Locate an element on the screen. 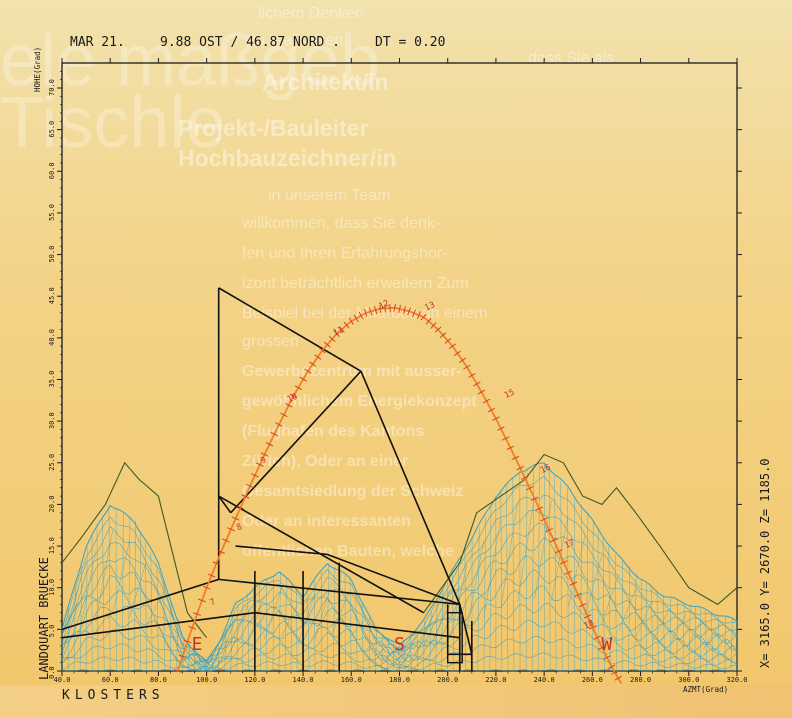 The height and width of the screenshot is (718, 792). x-tick-label: 300.0 is located at coordinates (688, 680).